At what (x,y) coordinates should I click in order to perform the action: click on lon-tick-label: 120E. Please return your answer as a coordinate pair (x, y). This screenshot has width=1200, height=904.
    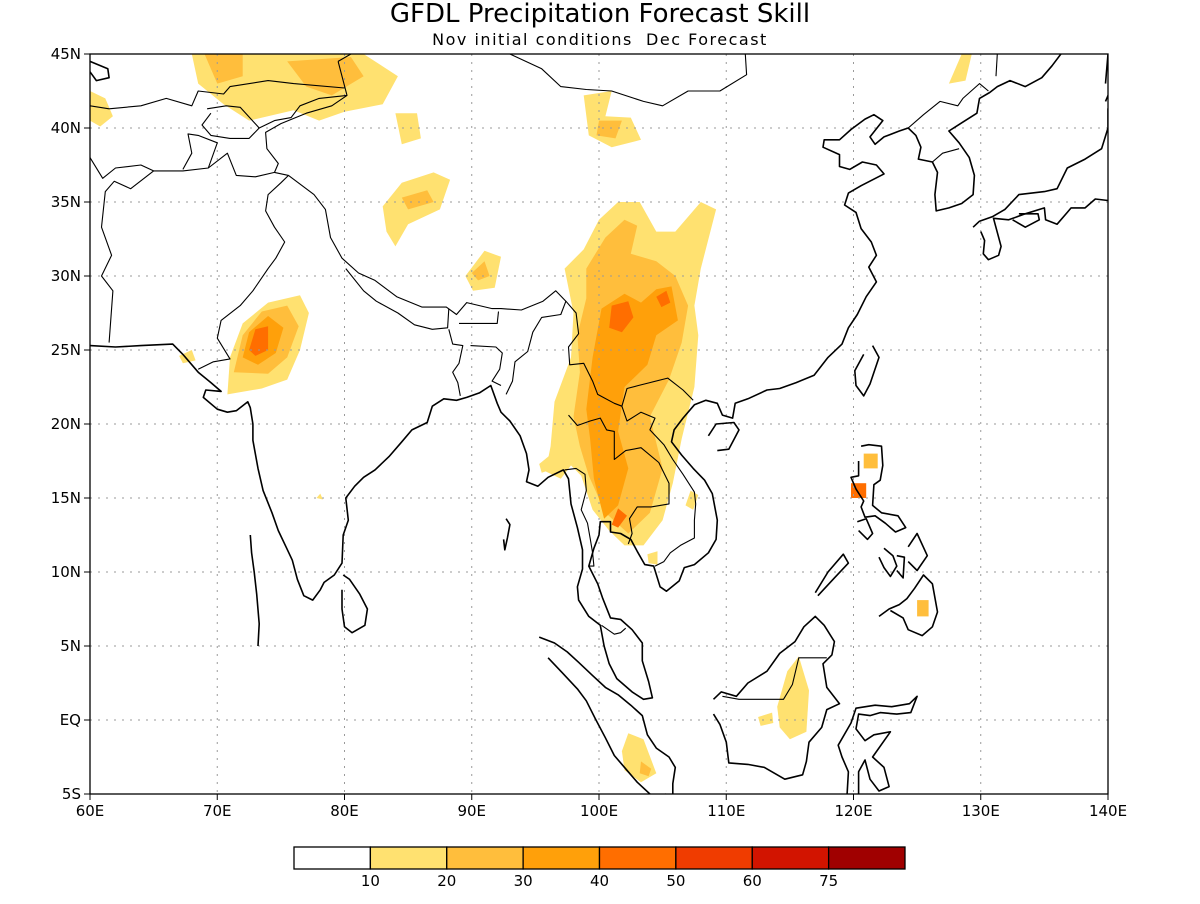
    Looking at the image, I should click on (853, 811).